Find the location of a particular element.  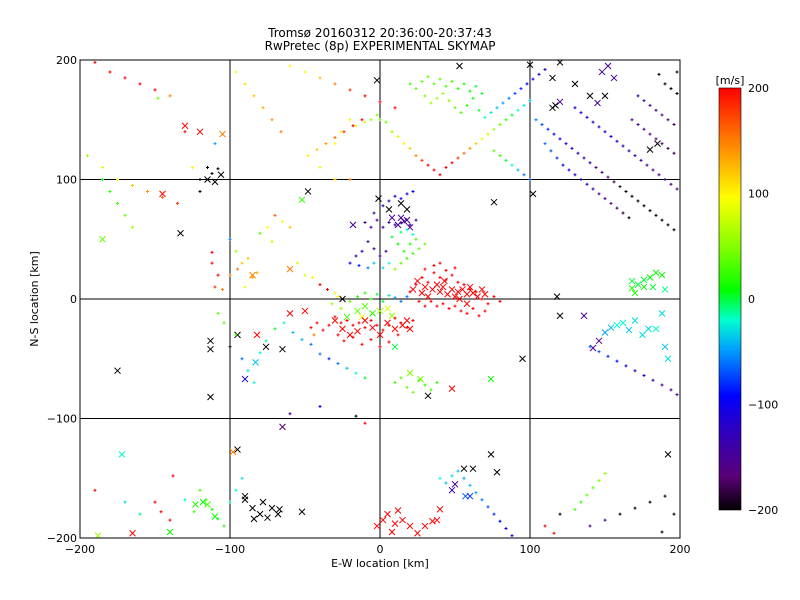

colorbar is located at coordinates (730, 299).